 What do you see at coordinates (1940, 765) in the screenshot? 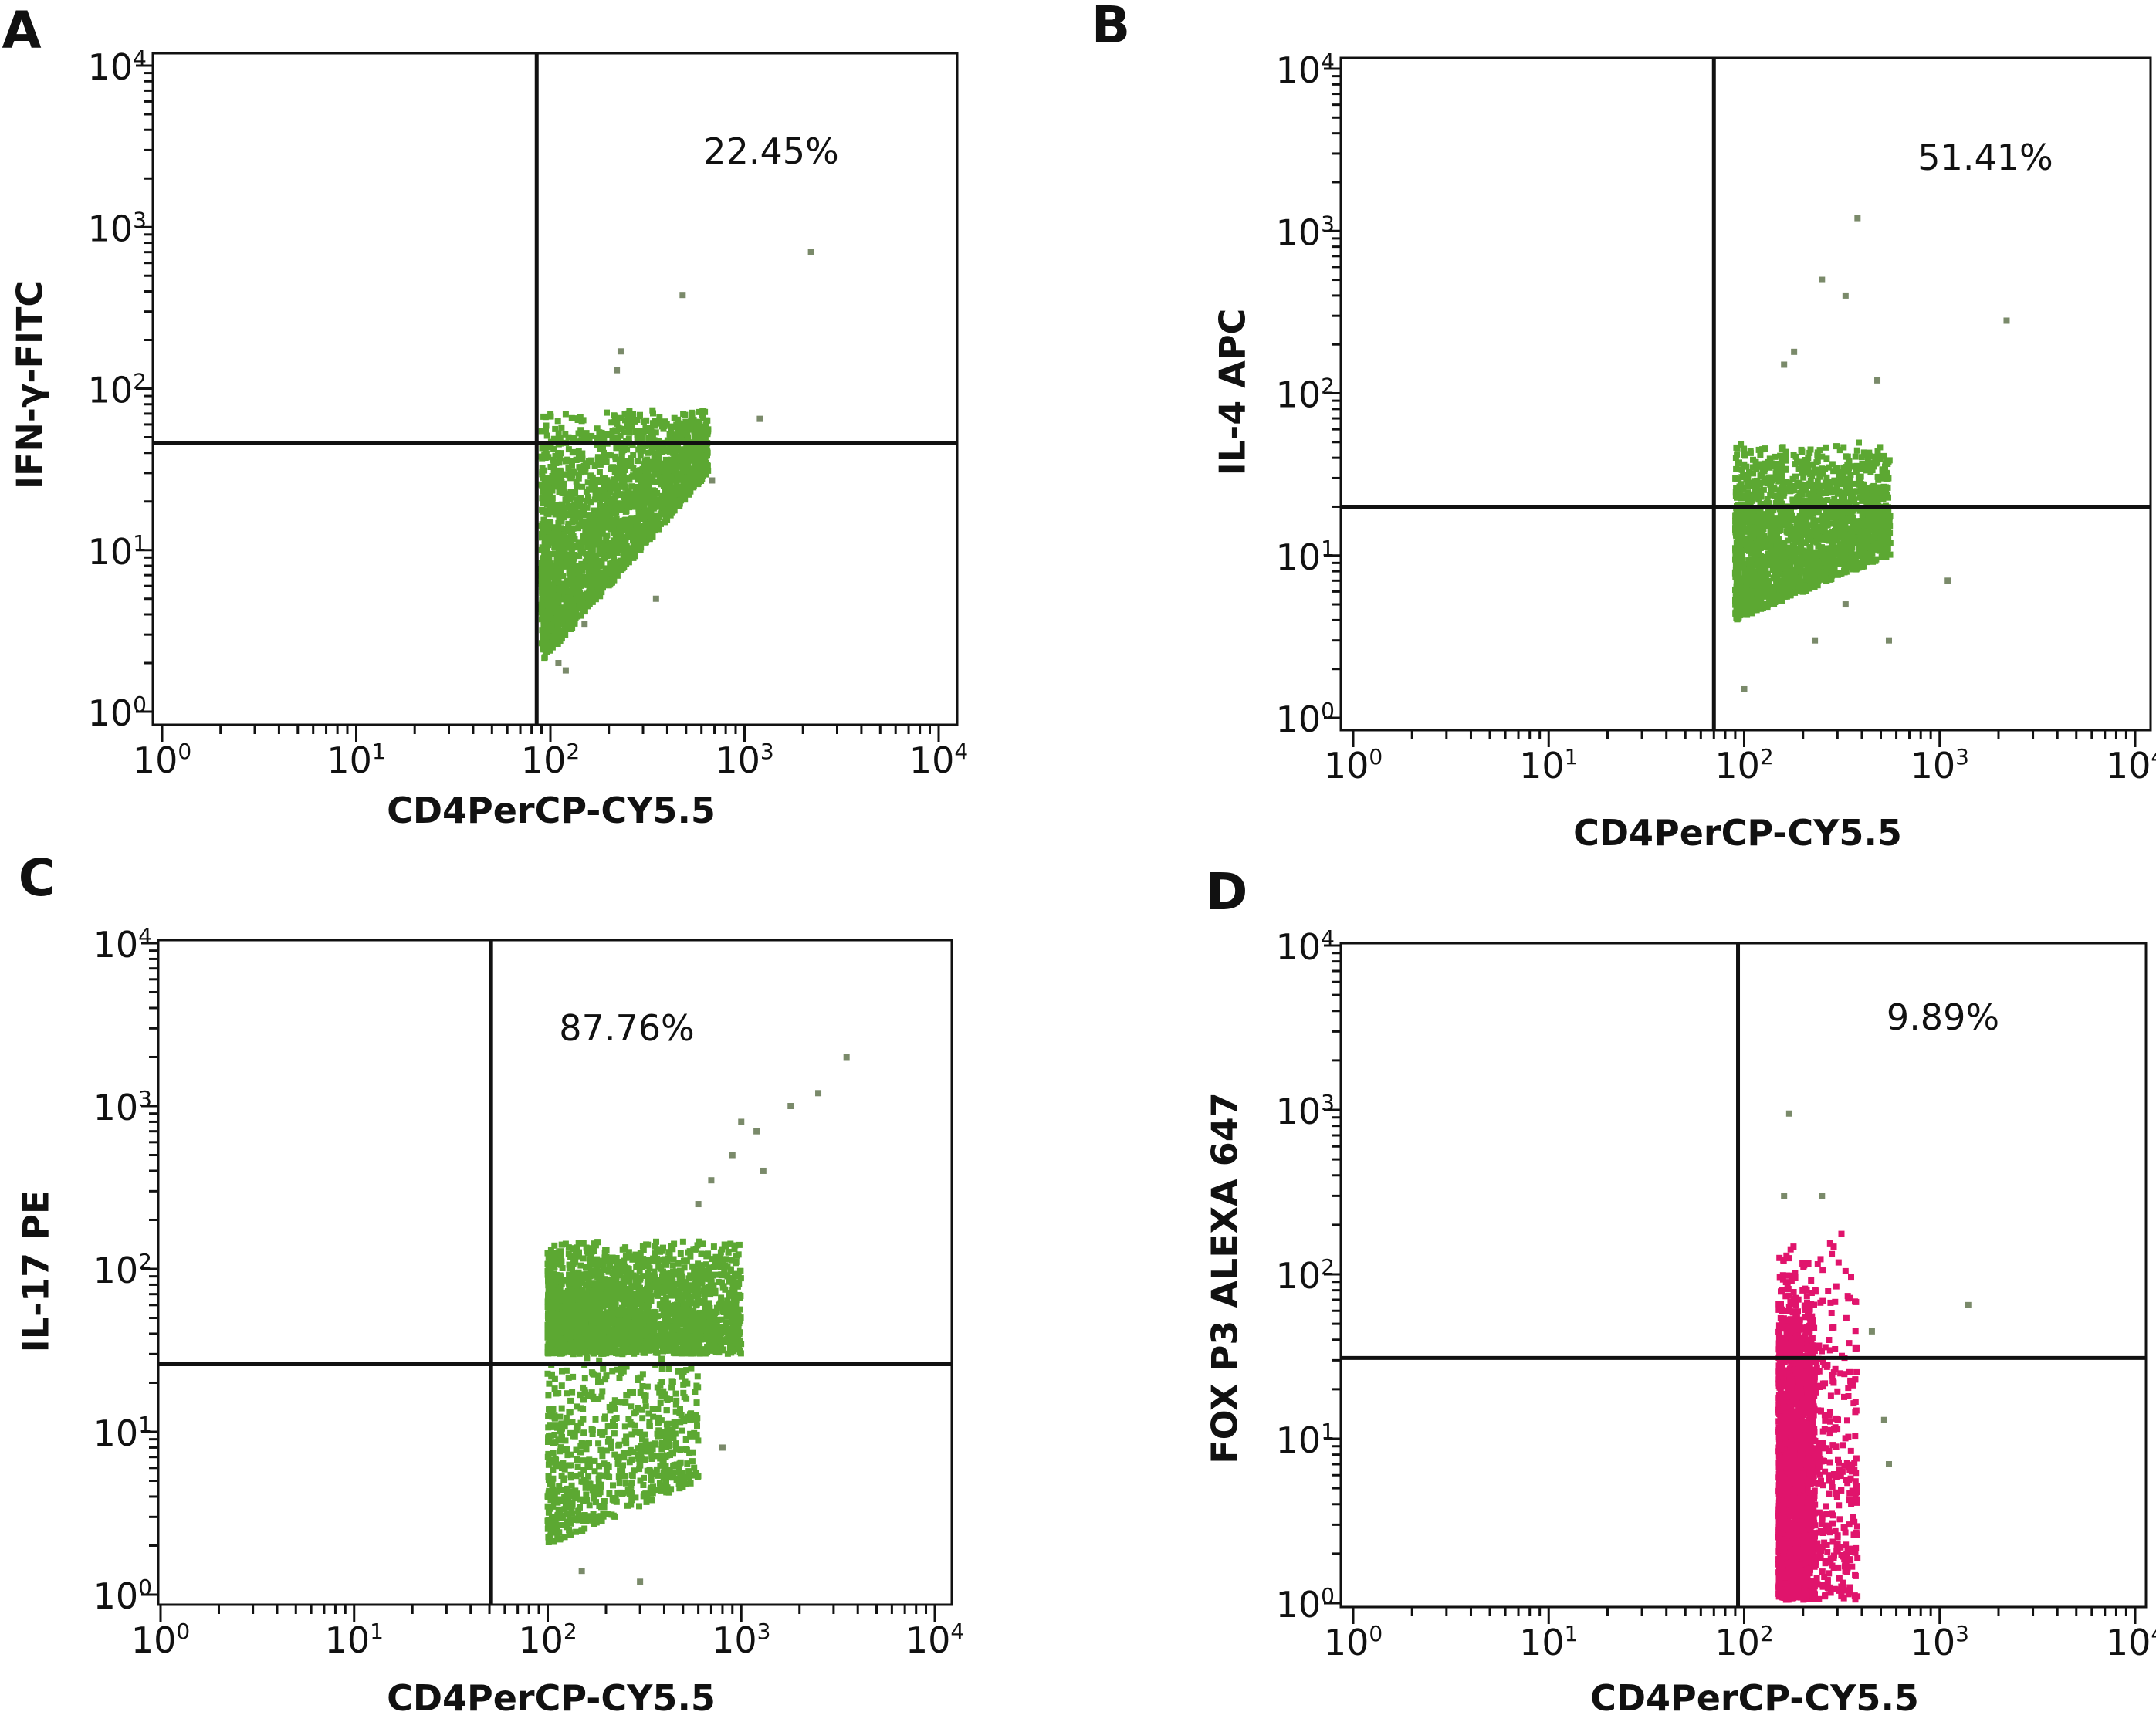
I see `x-tick-label: 103` at bounding box center [1940, 765].